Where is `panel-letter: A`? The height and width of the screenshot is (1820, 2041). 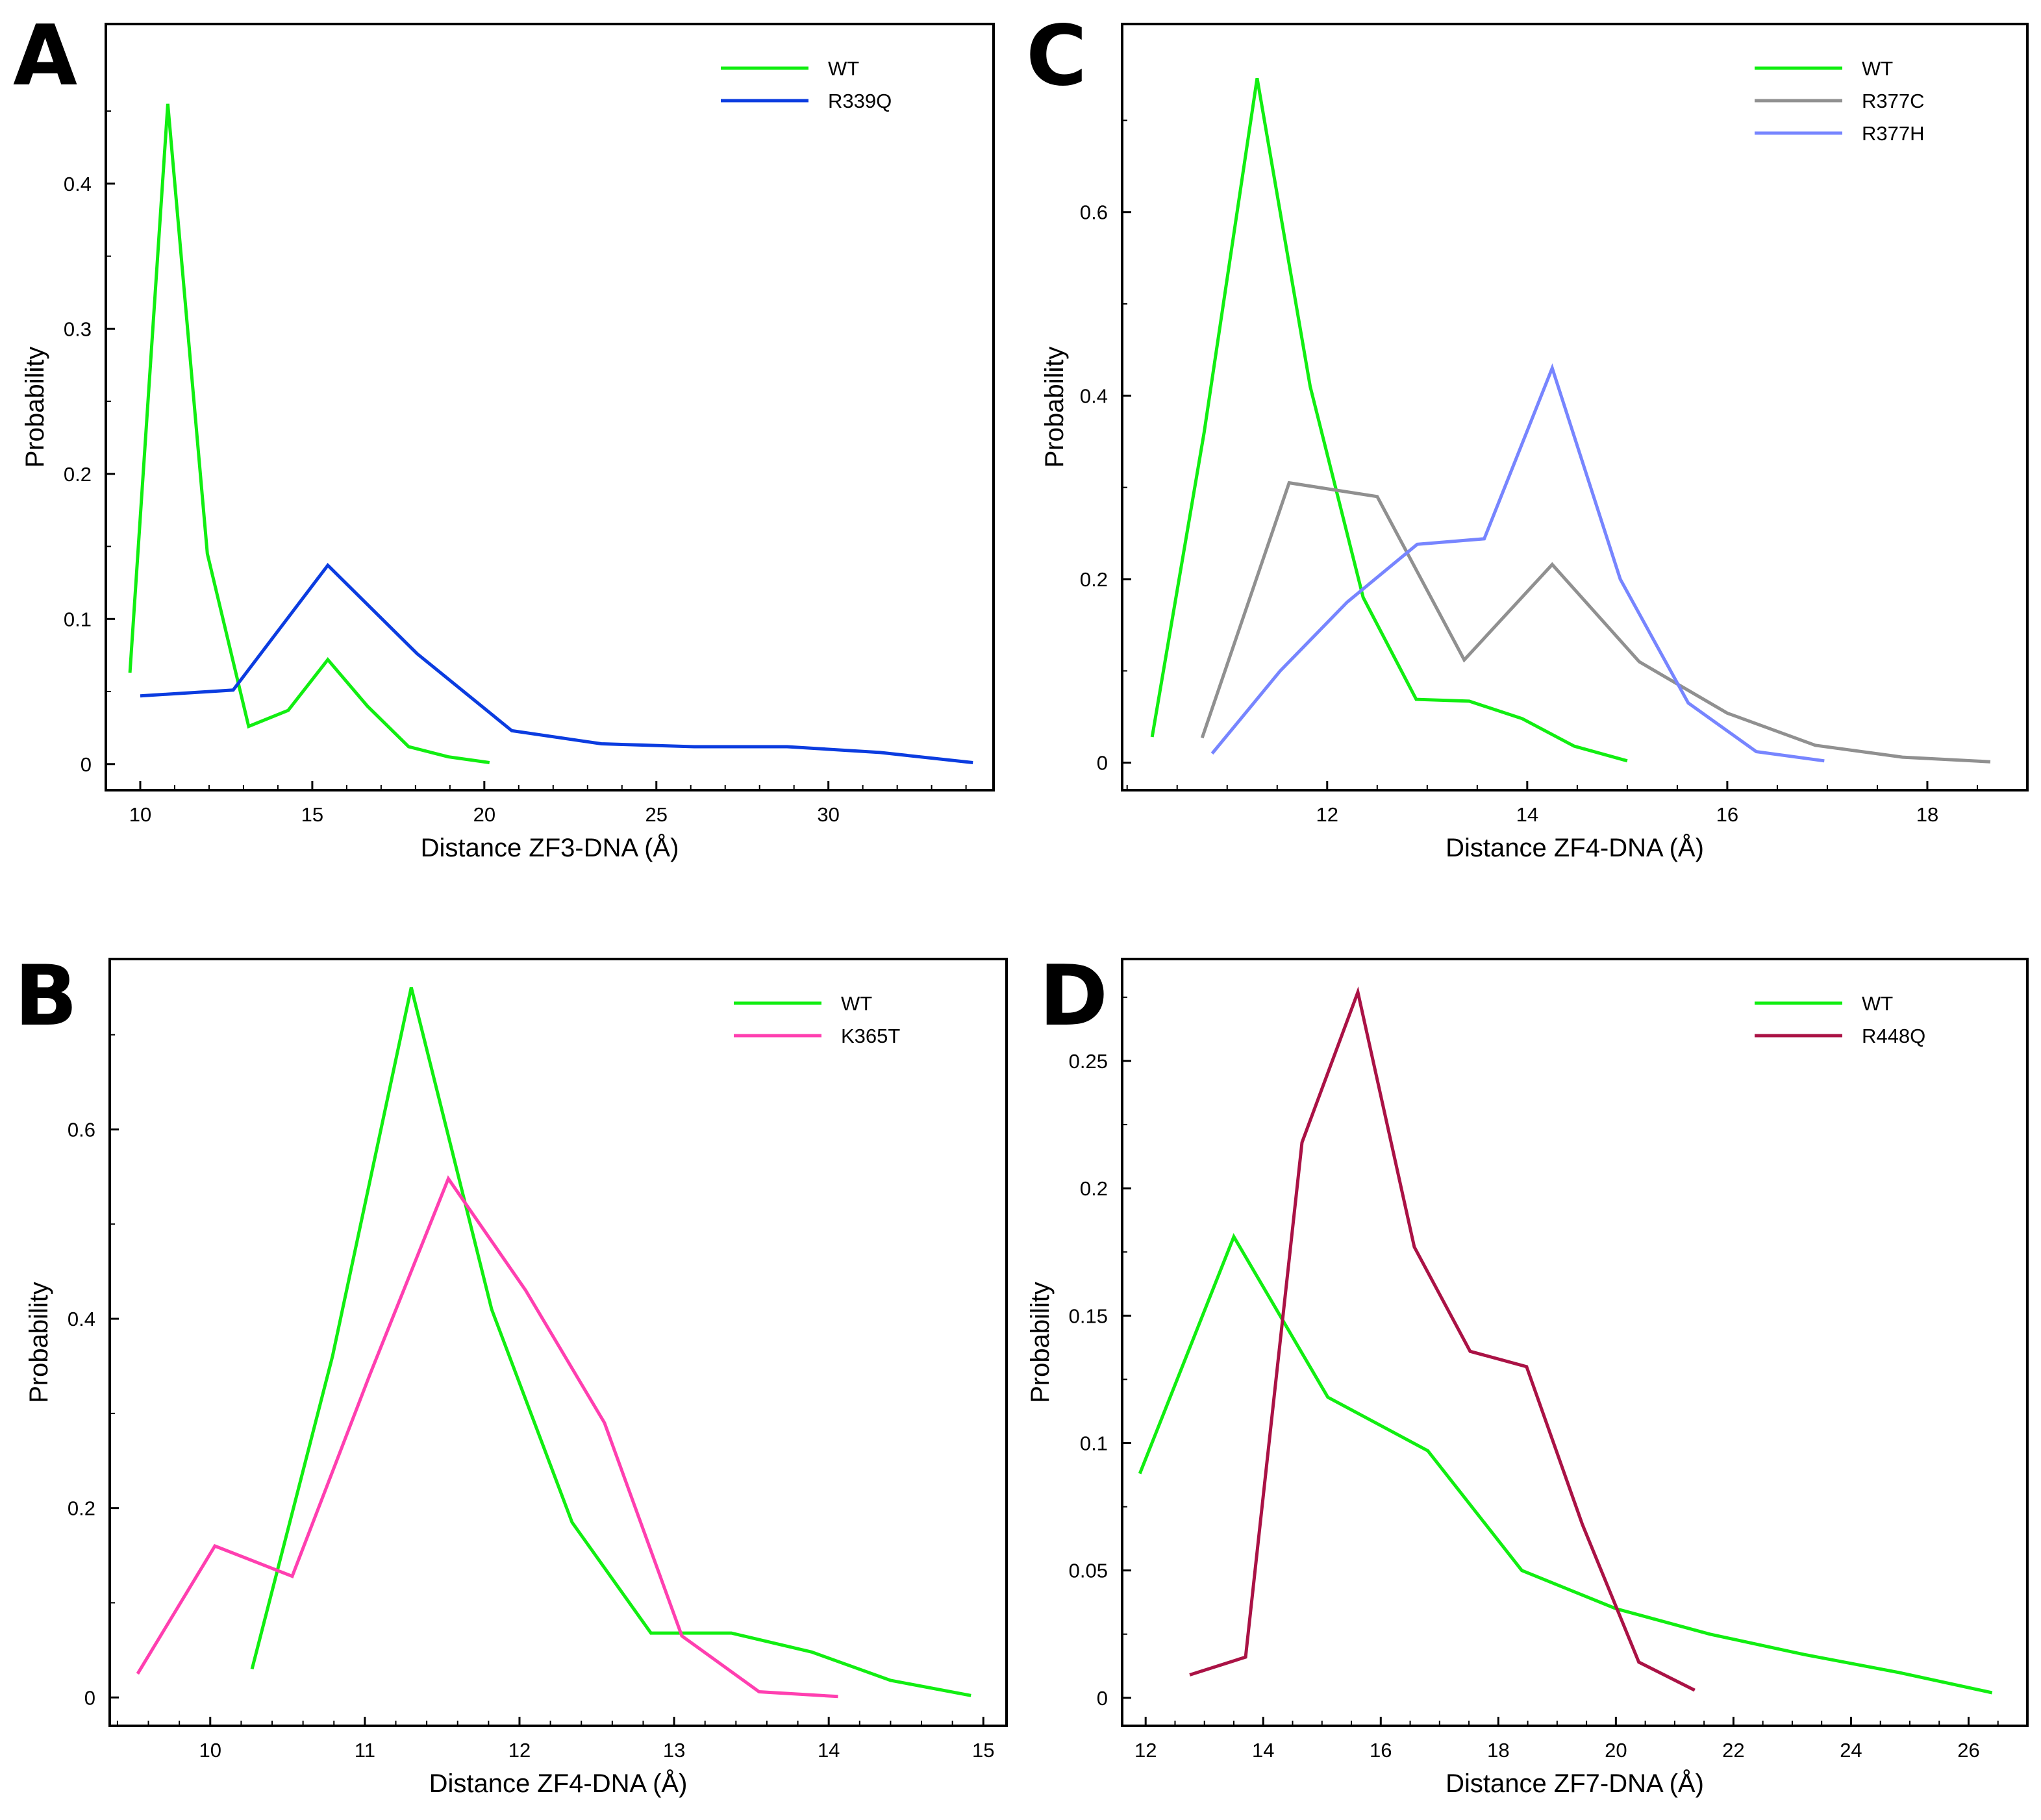 panel-letter: A is located at coordinates (45, 57).